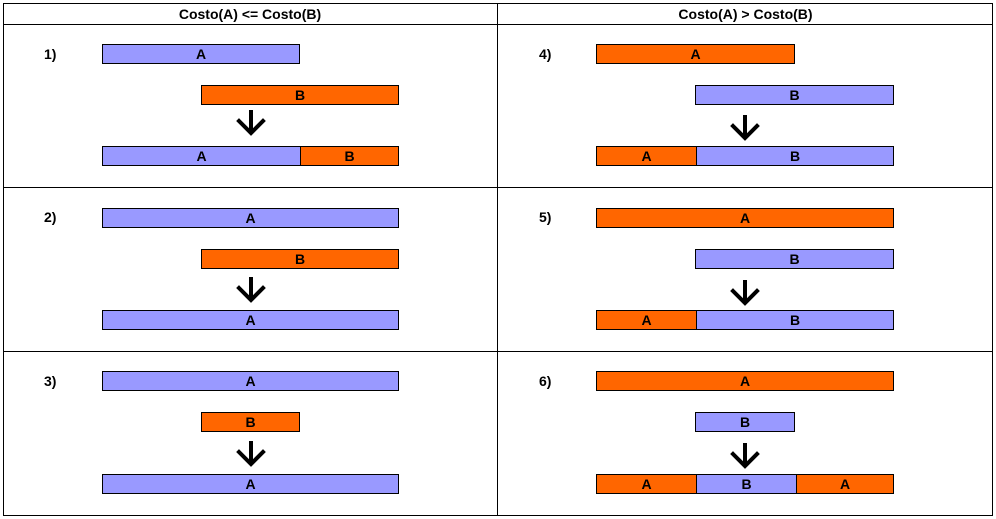 The image size is (996, 519). What do you see at coordinates (251, 123) in the screenshot?
I see `case-1-down-arrow-icon` at bounding box center [251, 123].